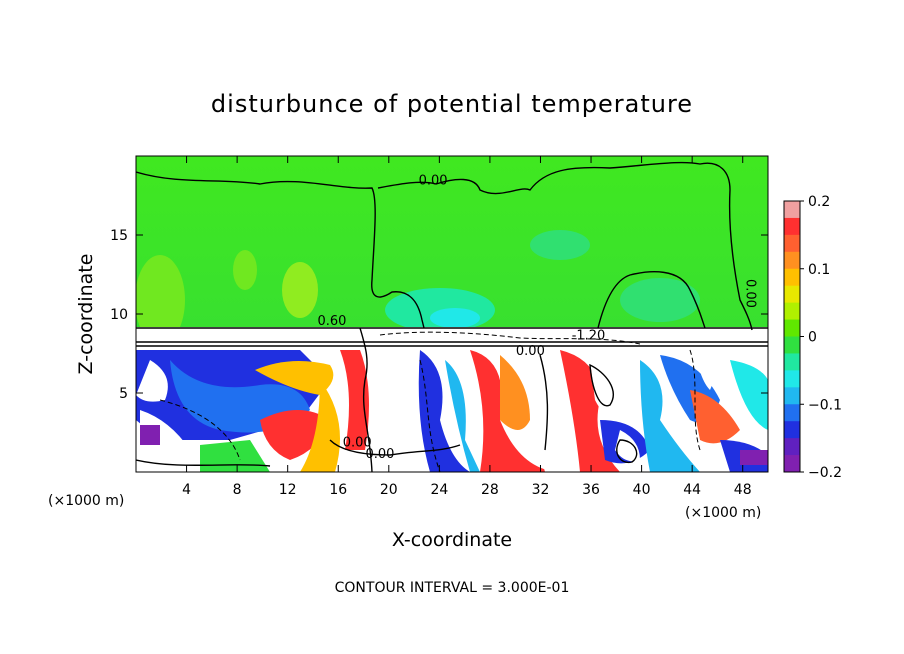  What do you see at coordinates (237, 490) in the screenshot?
I see `x-tick-label: 8` at bounding box center [237, 490].